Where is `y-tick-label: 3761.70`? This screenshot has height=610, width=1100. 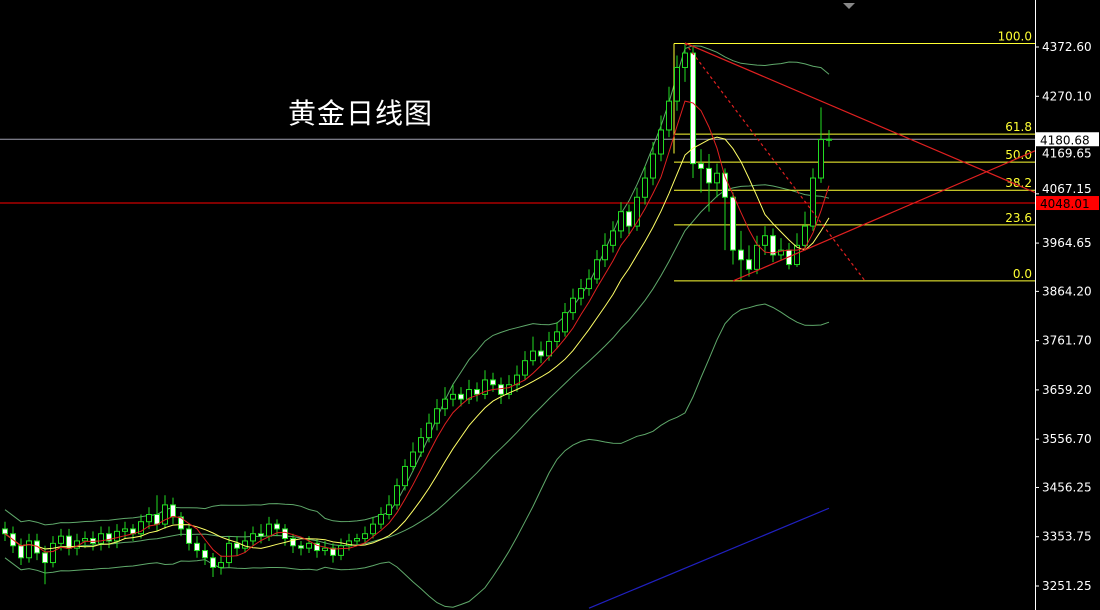 y-tick-label: 3761.70 is located at coordinates (1067, 341).